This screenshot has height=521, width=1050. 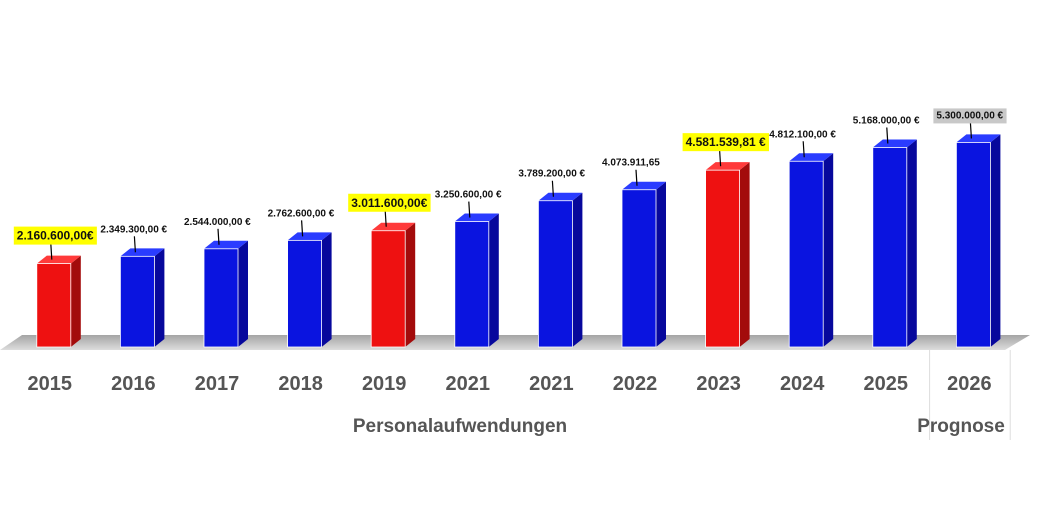 What do you see at coordinates (802, 134) in the screenshot?
I see `data-label: 4.812.100,00 €` at bounding box center [802, 134].